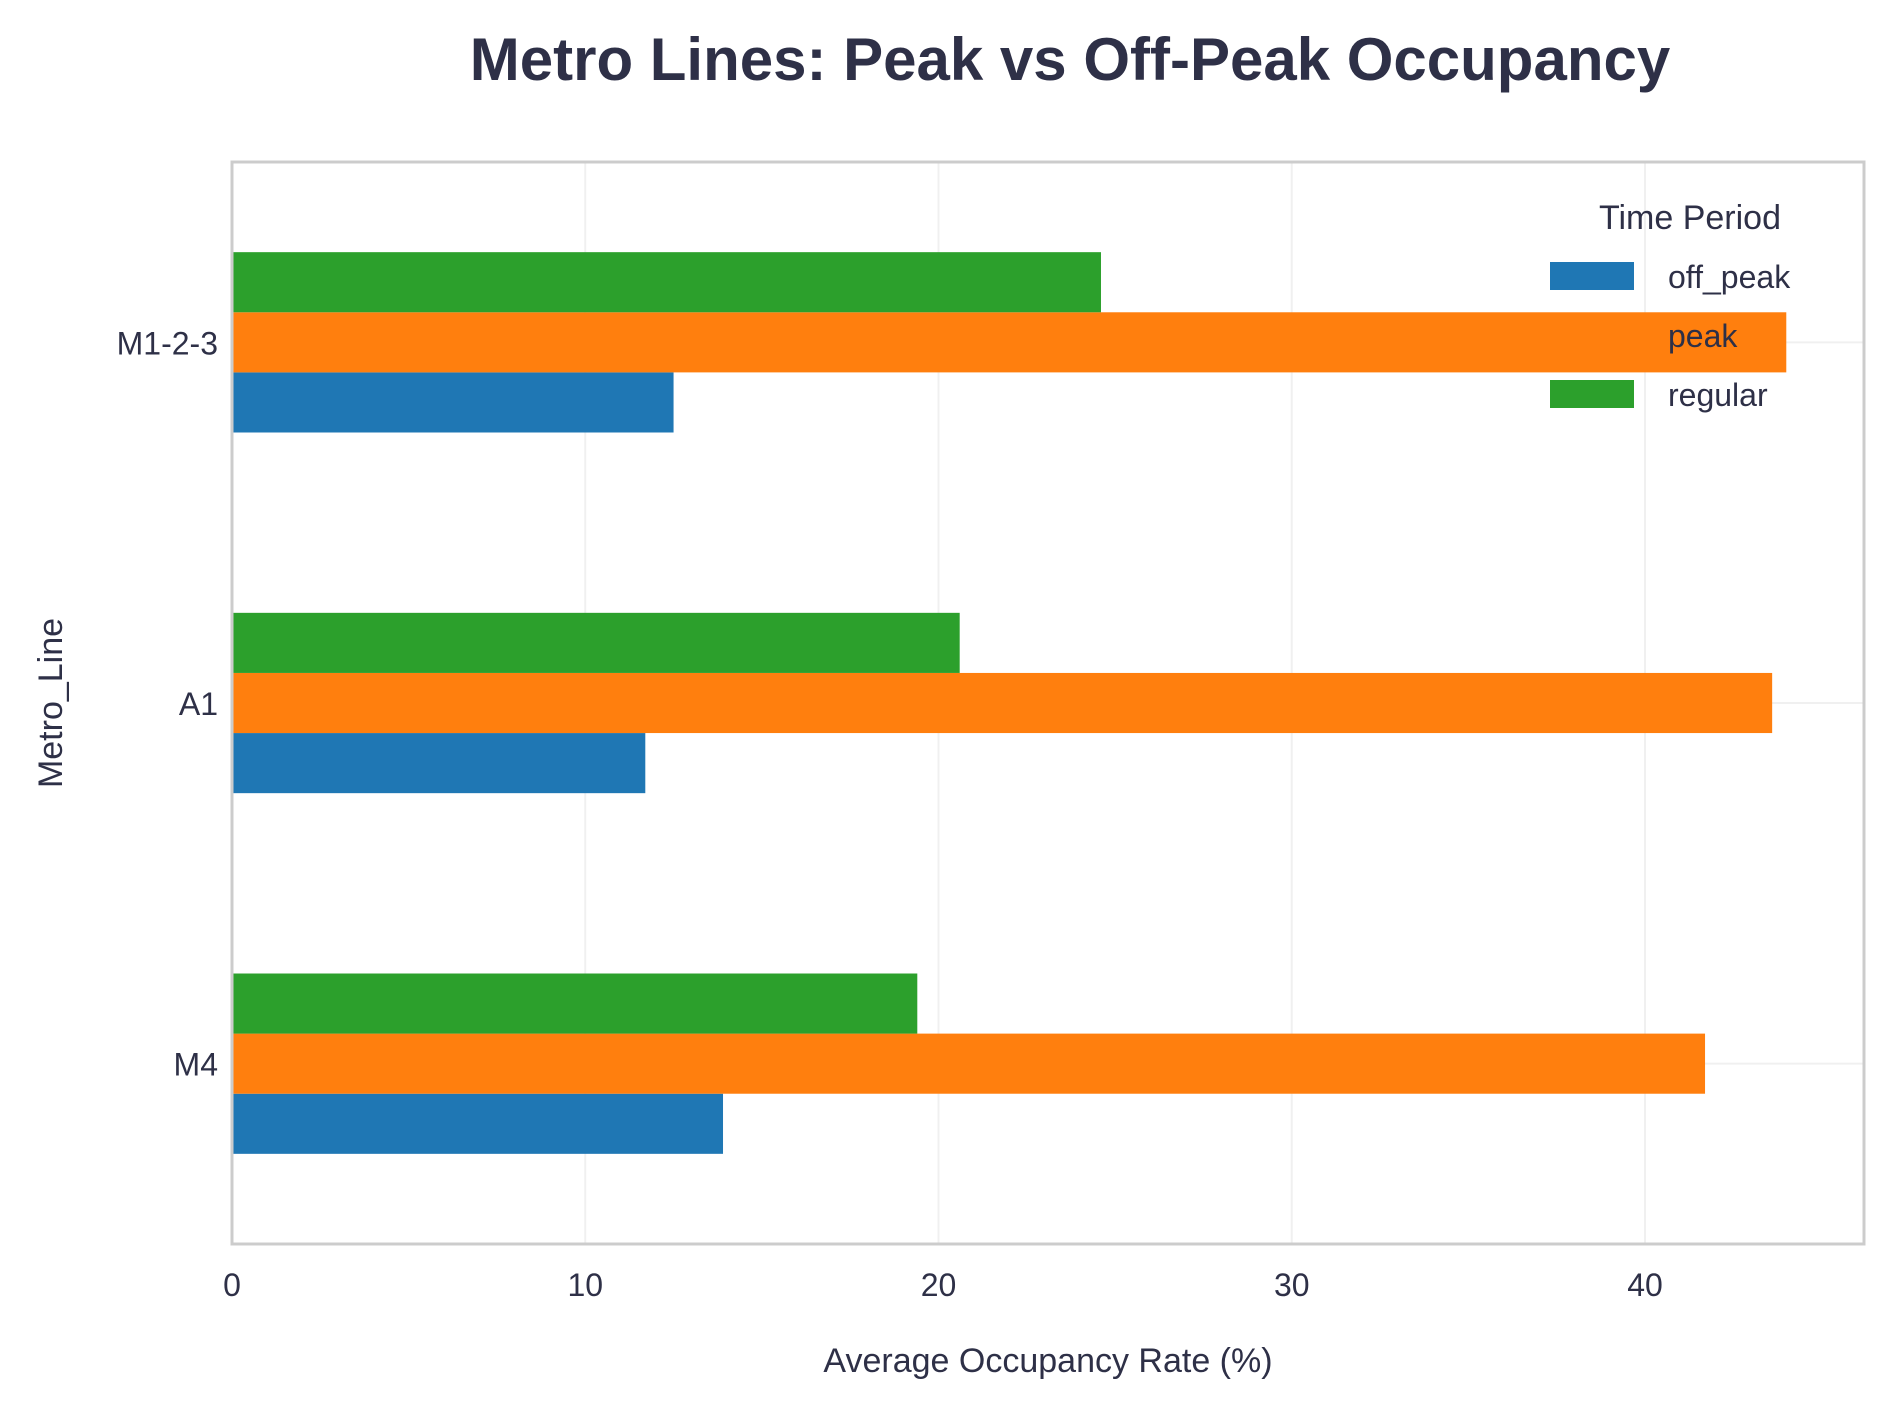 The height and width of the screenshot is (1409, 1885). I want to click on legend-label-off-peak: off_peak, so click(1729, 277).